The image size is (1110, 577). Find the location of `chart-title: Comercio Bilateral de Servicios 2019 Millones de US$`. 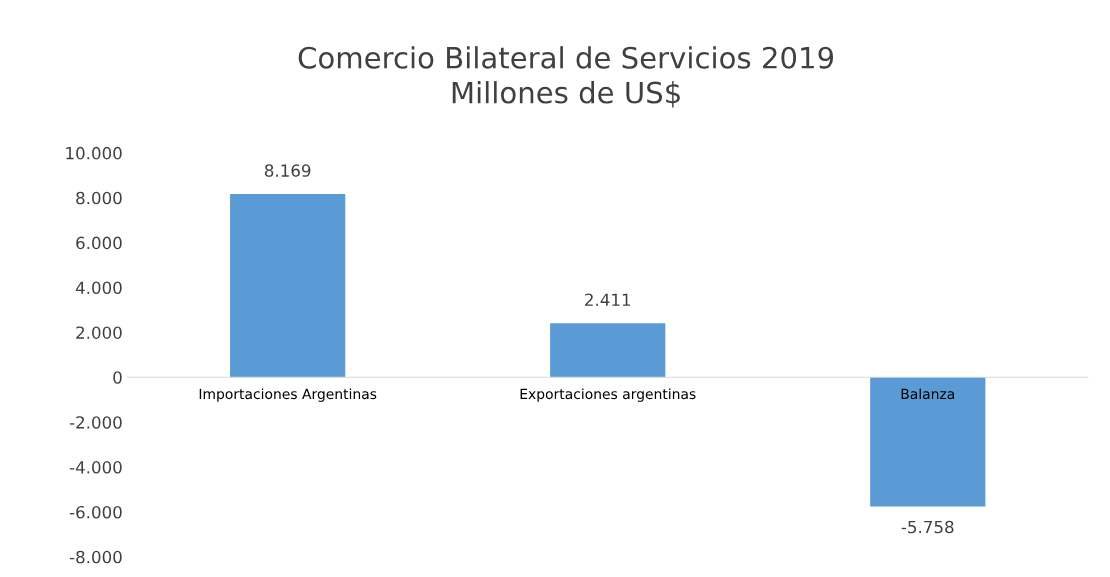

chart-title: Comercio Bilateral de Servicios 2019 Millones de US$ is located at coordinates (566, 77).